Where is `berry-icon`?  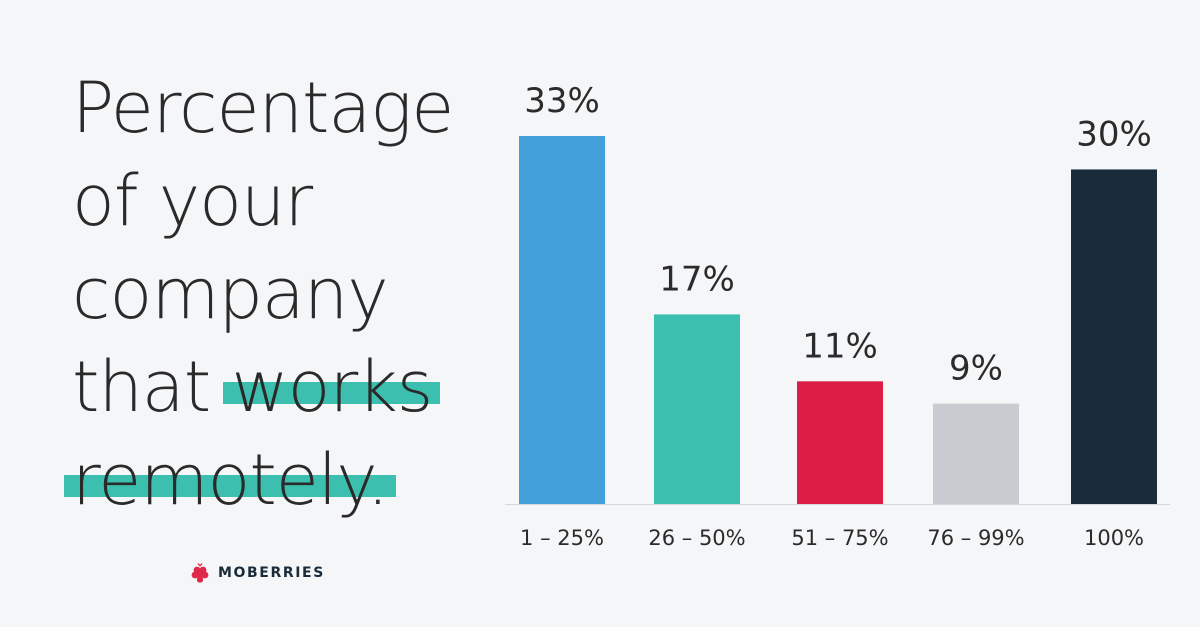
berry-icon is located at coordinates (200, 573).